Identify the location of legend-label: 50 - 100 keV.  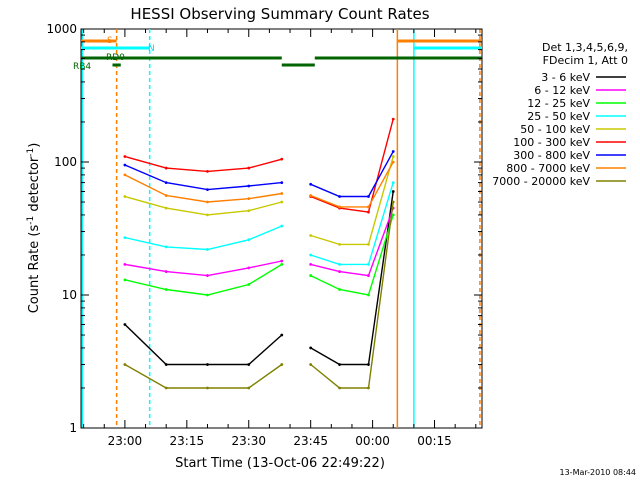
(555, 129).